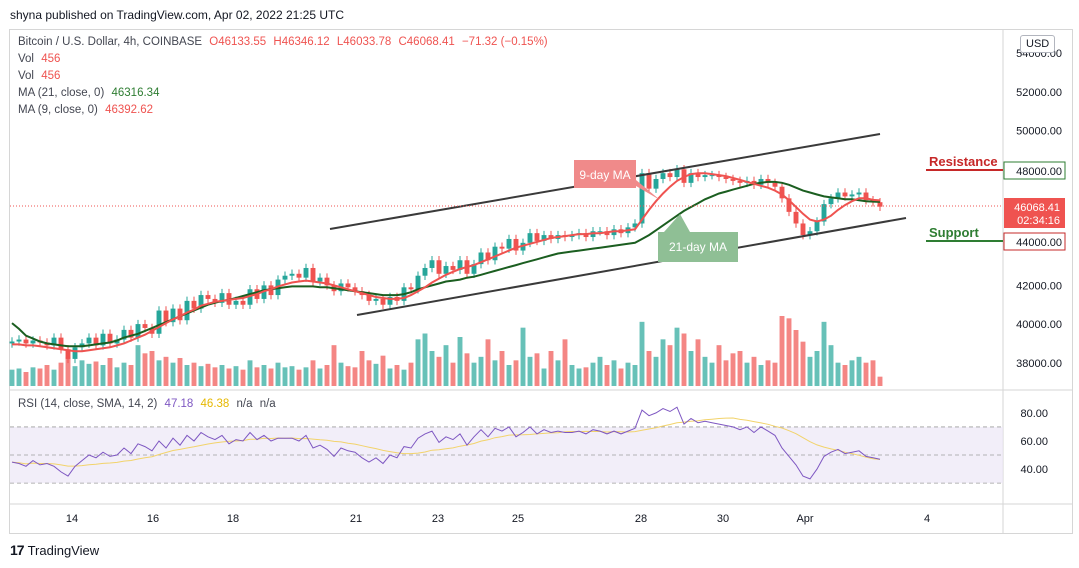 This screenshot has width=1079, height=568. I want to click on tradingview-logo: 17 TradingView, so click(54, 550).